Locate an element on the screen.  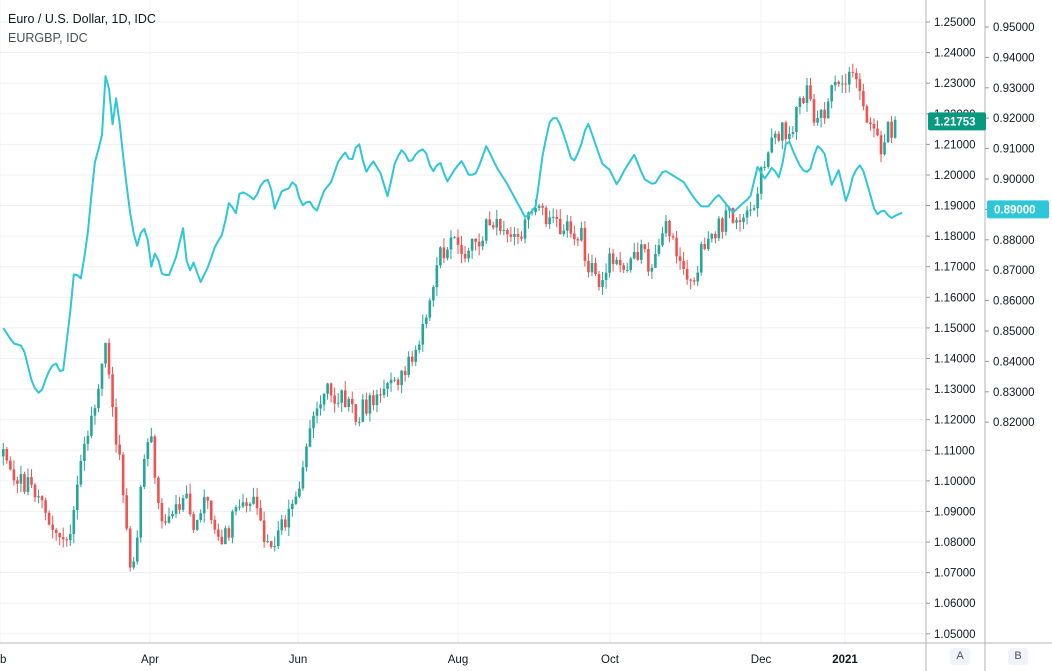
y-left-tick-label: 1.16000 is located at coordinates (955, 298).